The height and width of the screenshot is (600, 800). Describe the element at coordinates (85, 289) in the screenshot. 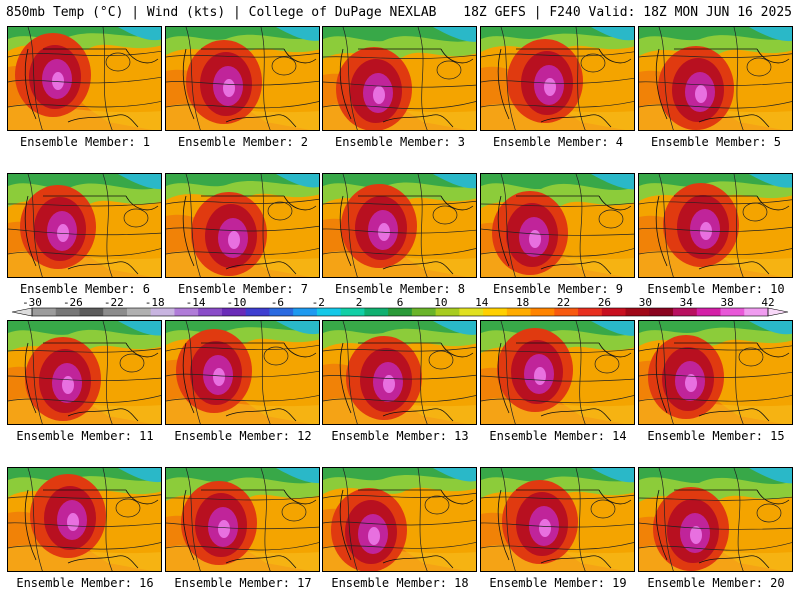

I see `member-label: Ensemble Member: 6` at that location.